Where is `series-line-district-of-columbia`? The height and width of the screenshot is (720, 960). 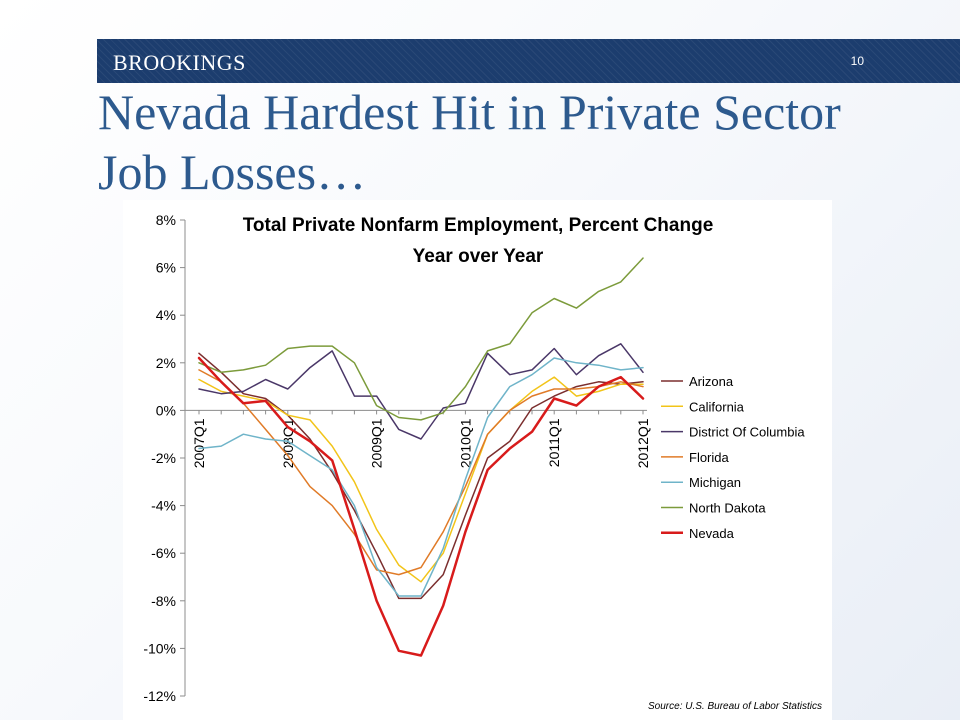
series-line-district-of-columbia is located at coordinates (421, 391).